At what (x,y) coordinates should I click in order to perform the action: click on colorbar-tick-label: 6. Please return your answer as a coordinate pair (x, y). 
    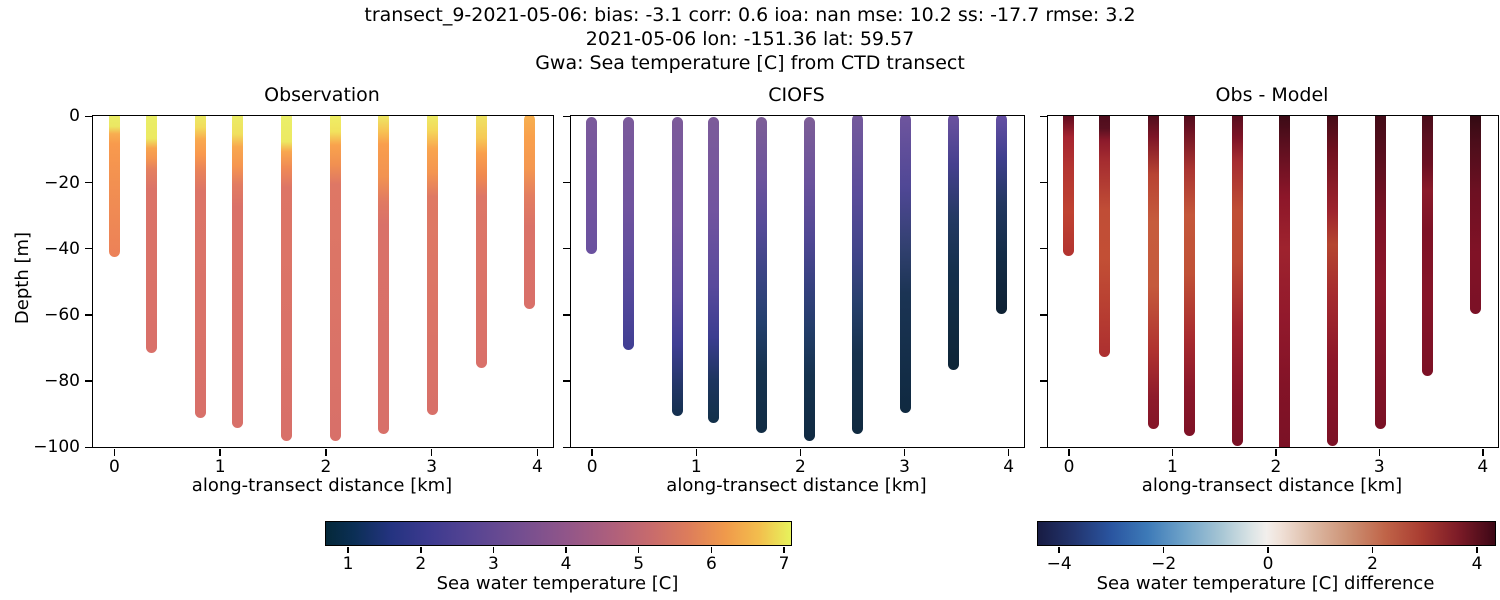
    Looking at the image, I should click on (711, 564).